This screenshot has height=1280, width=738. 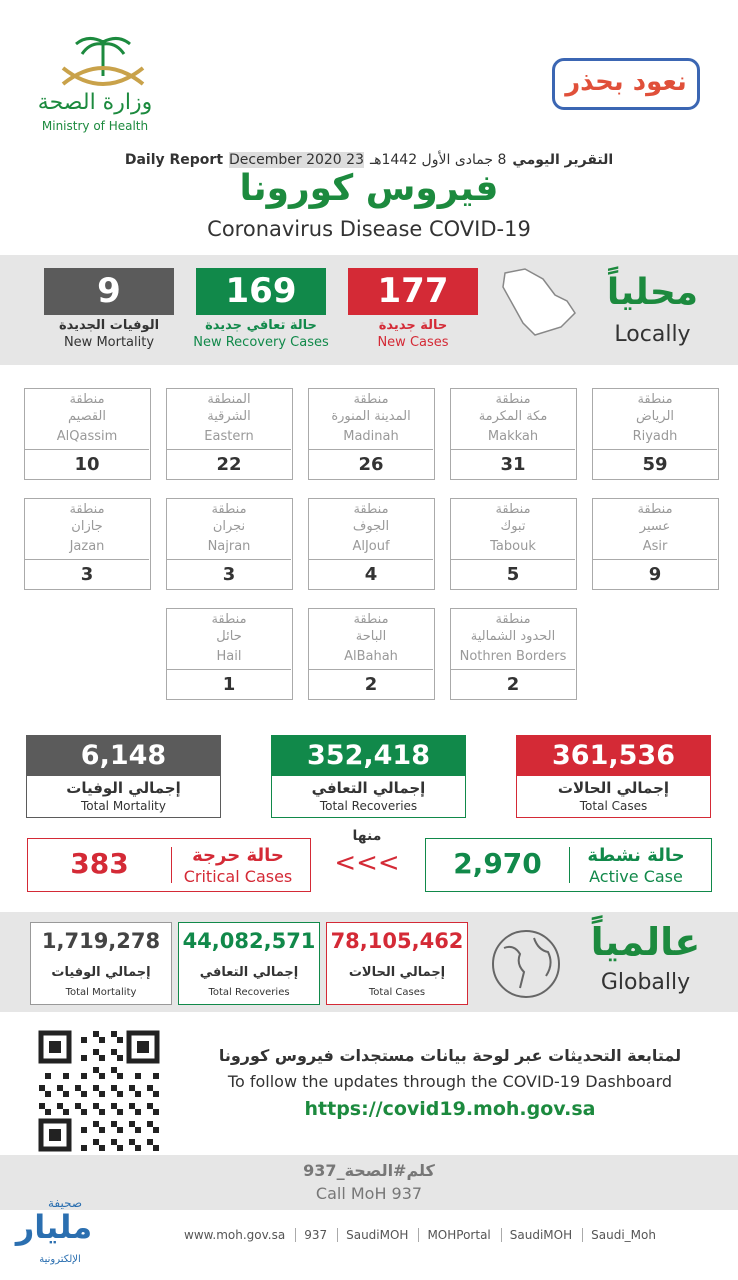 I want to click on global-card: 1,719,278 إجمالي الوفيات Total Mortality, so click(x=101, y=963).